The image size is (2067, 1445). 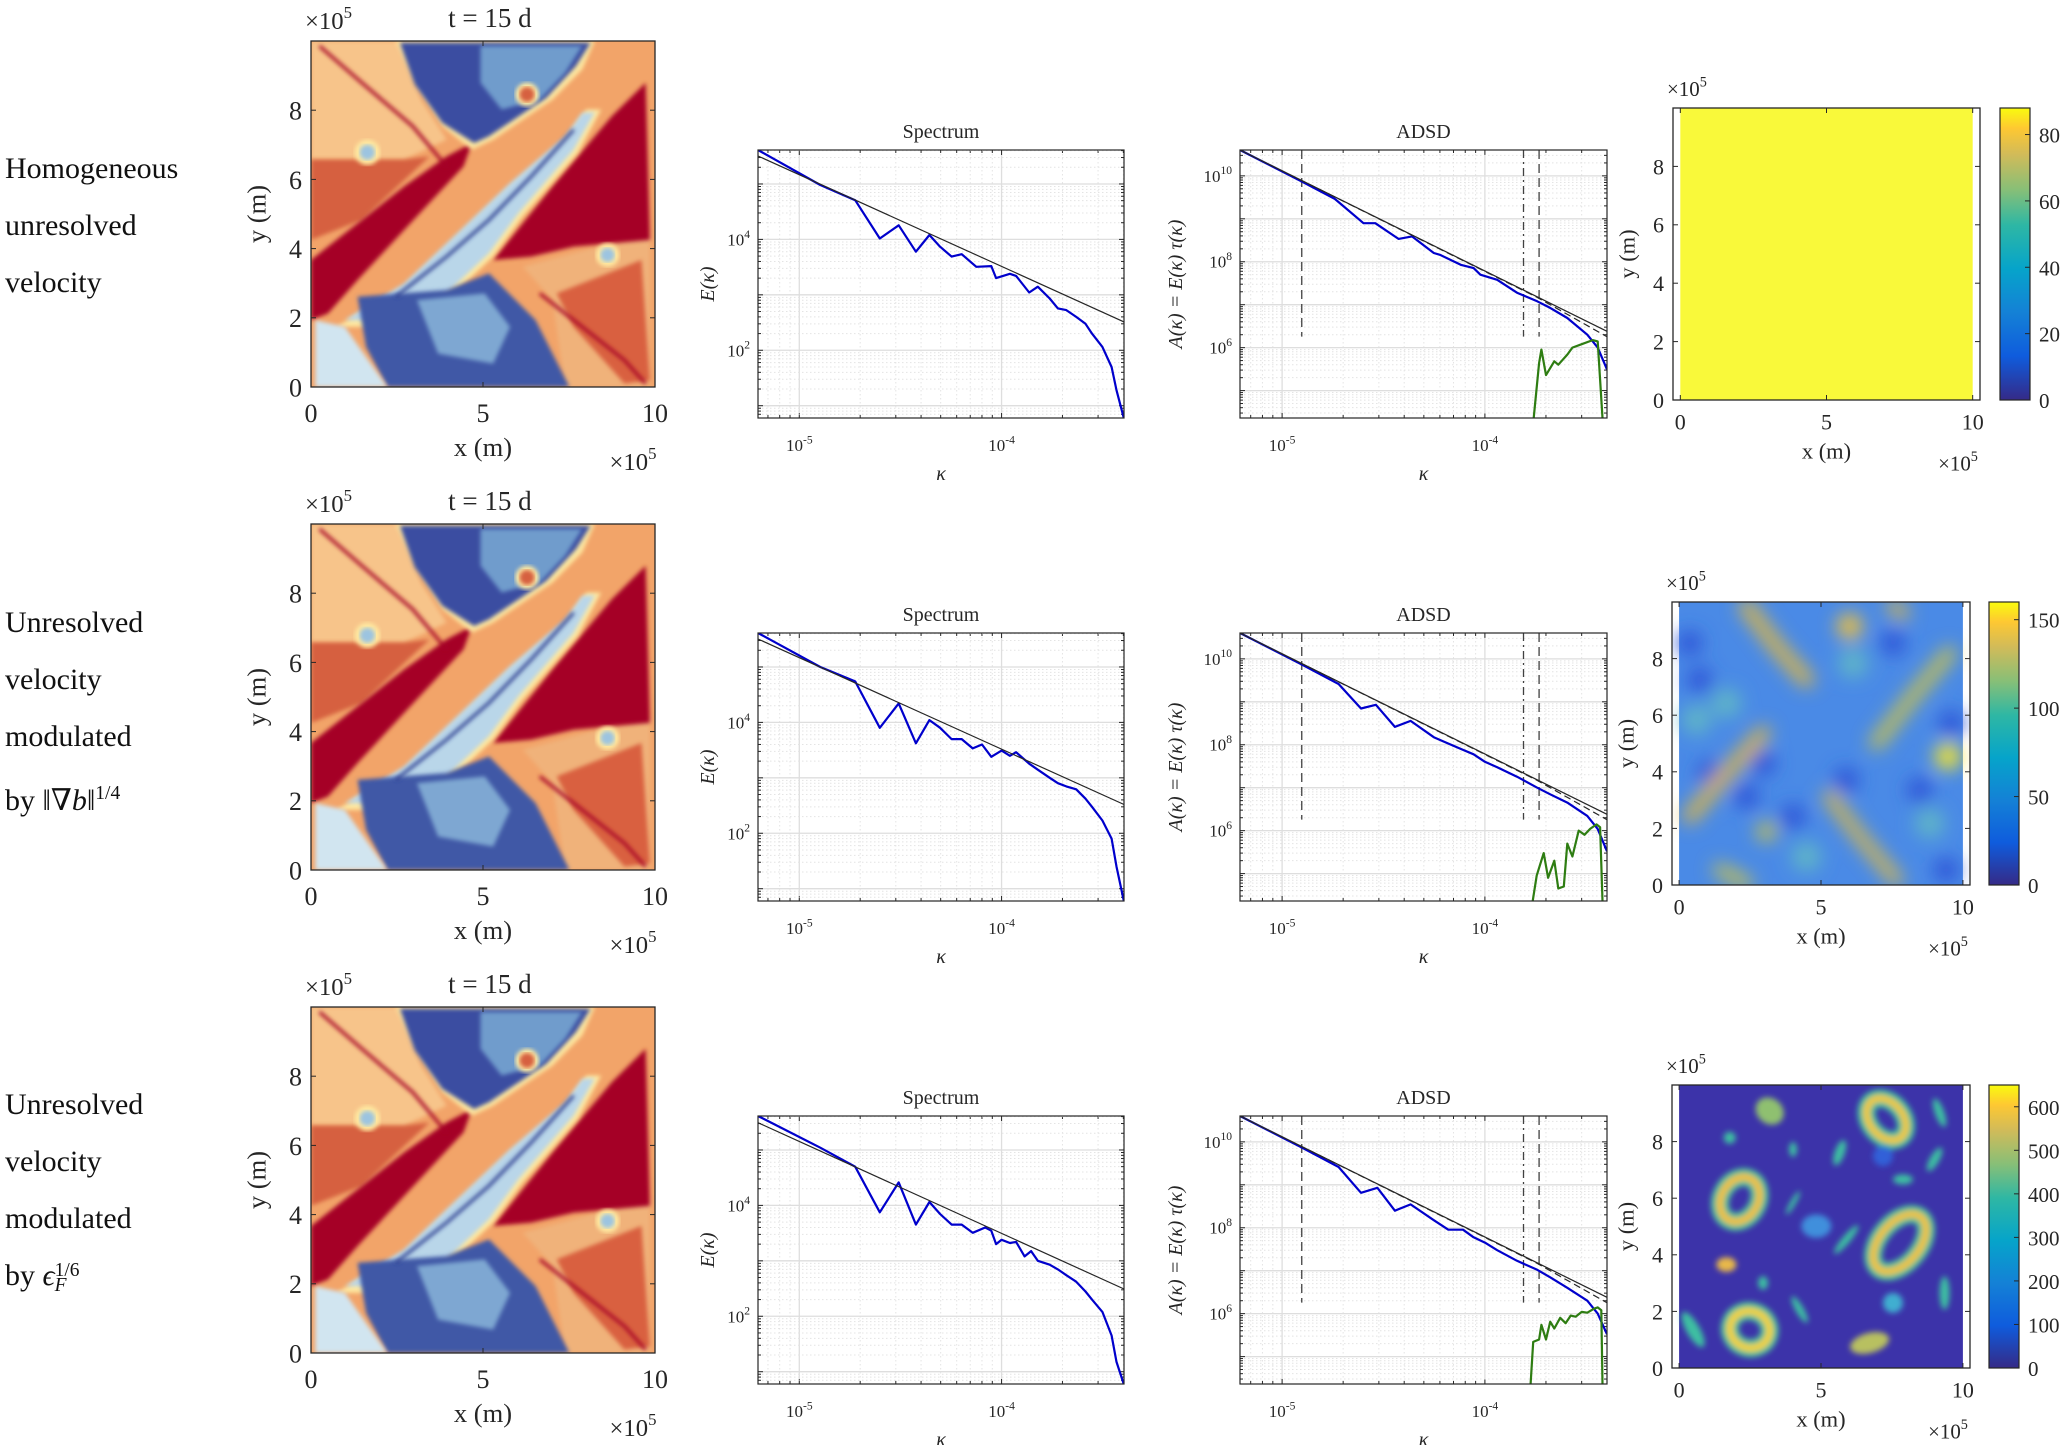 I want to click on variance-field-image, so click(x=1821, y=1226).